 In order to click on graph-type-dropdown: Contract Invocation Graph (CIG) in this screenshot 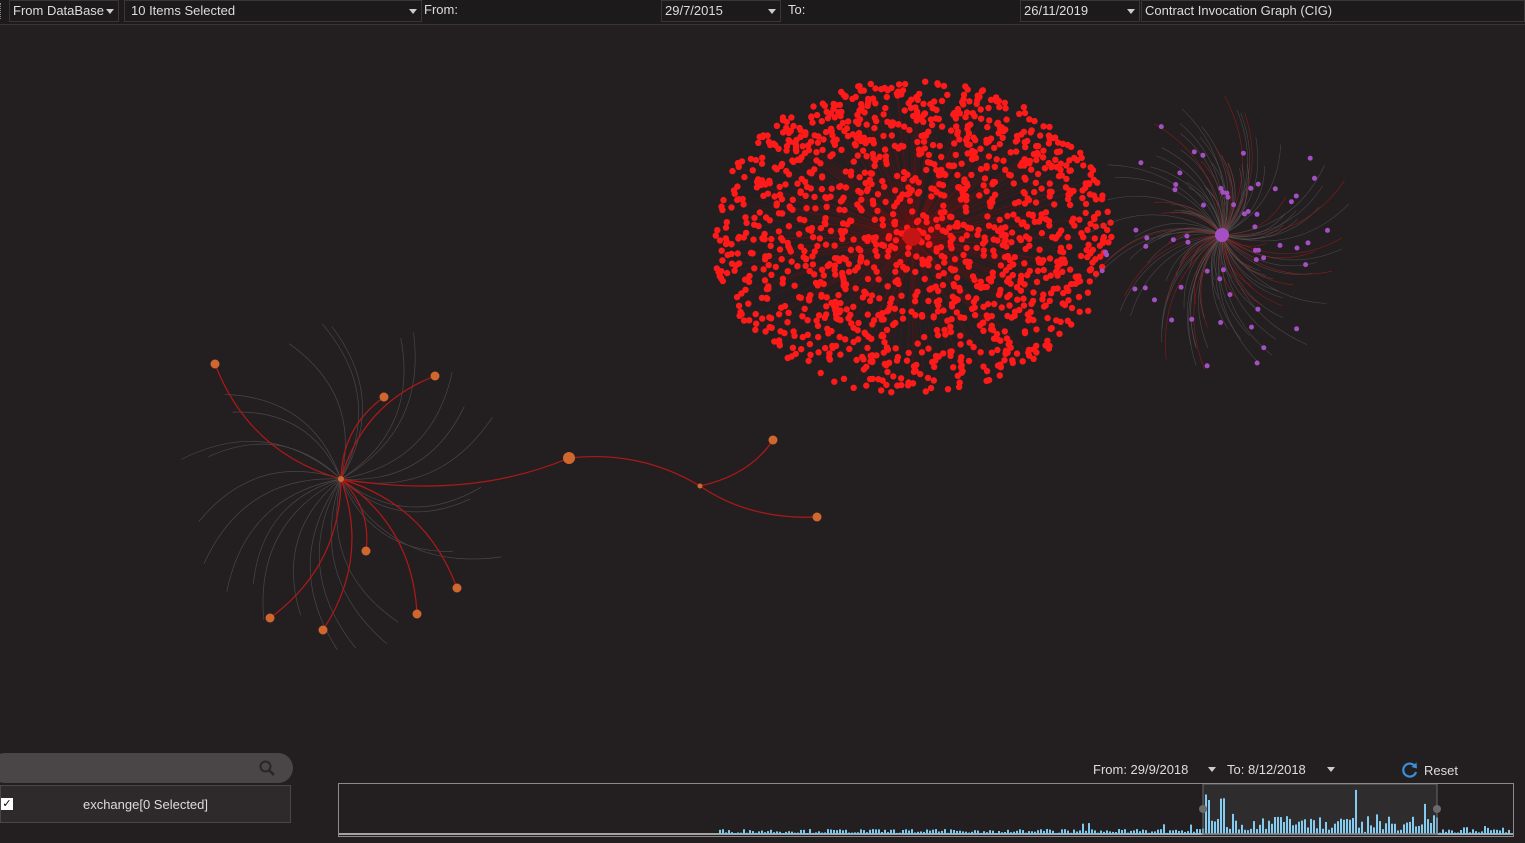, I will do `click(1333, 11)`.